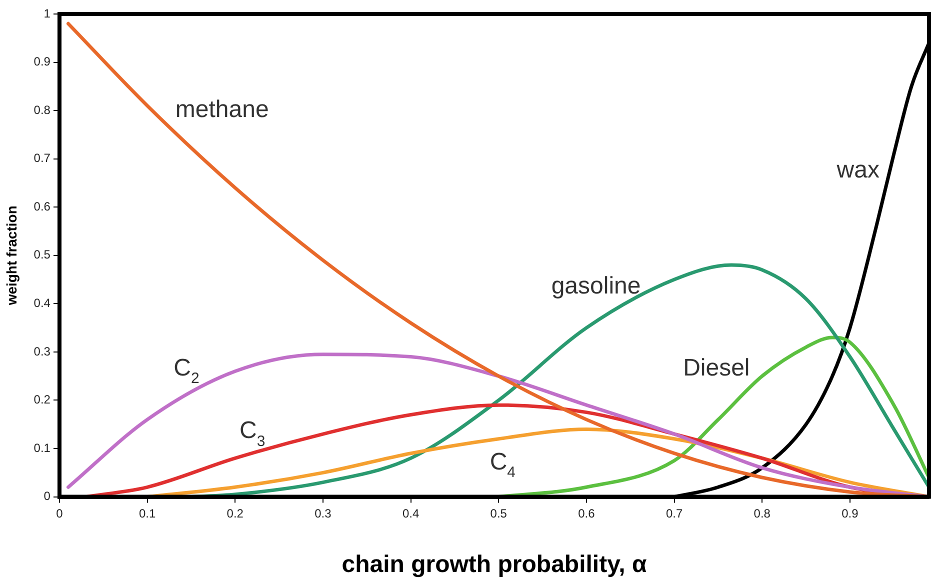 The height and width of the screenshot is (586, 931). Describe the element at coordinates (42, 303) in the screenshot. I see `y-tick-label: 0.4` at that location.